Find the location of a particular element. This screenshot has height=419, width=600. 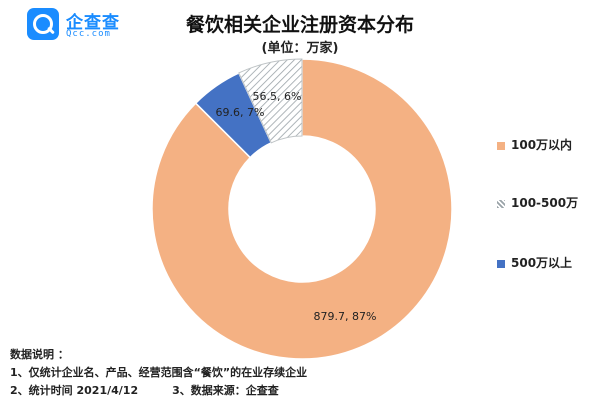

legend-swatch-100-under is located at coordinates (501, 145).